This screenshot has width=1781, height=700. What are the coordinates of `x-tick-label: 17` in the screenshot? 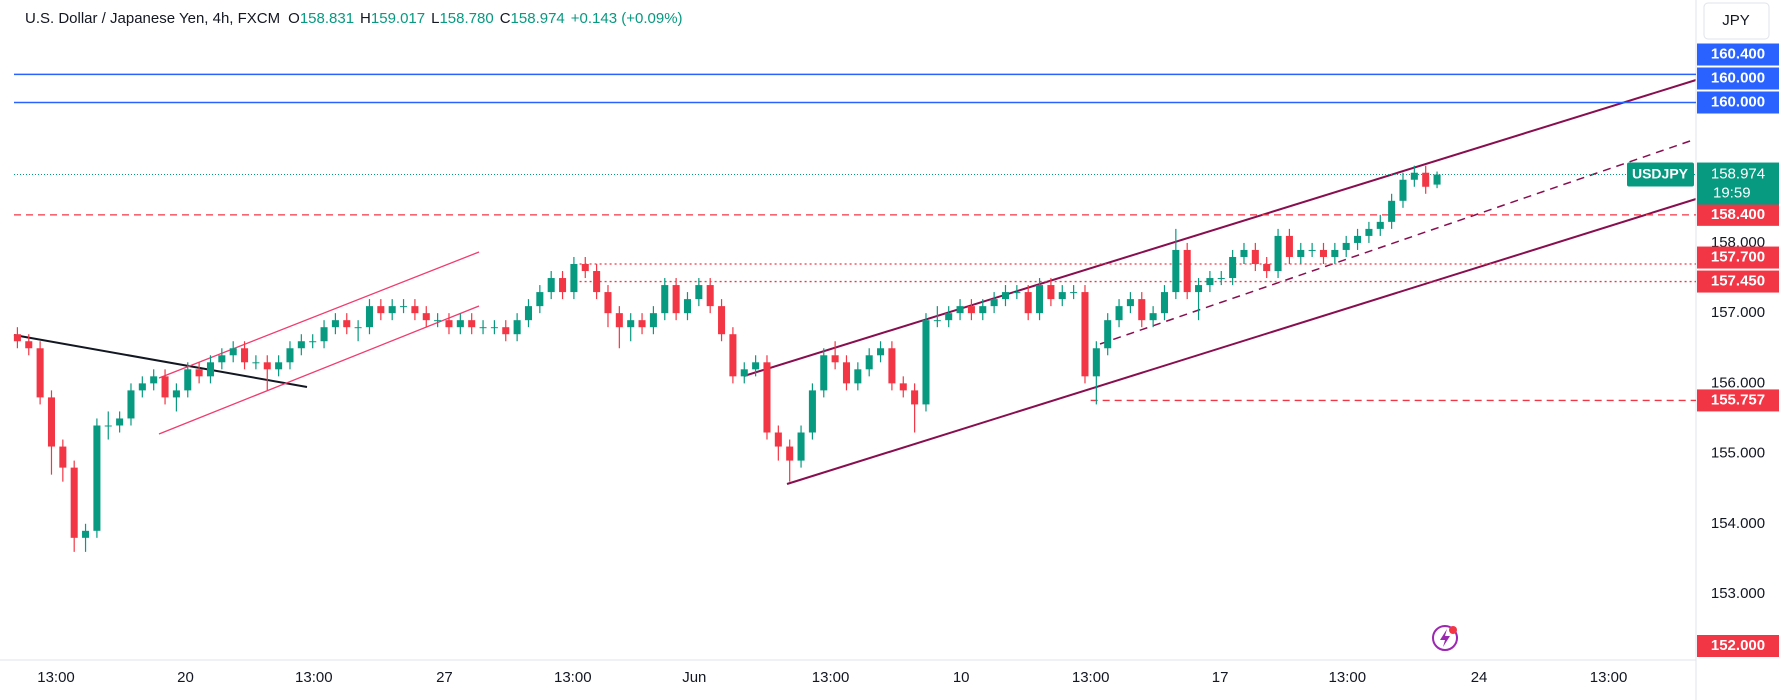 It's located at (1220, 677).